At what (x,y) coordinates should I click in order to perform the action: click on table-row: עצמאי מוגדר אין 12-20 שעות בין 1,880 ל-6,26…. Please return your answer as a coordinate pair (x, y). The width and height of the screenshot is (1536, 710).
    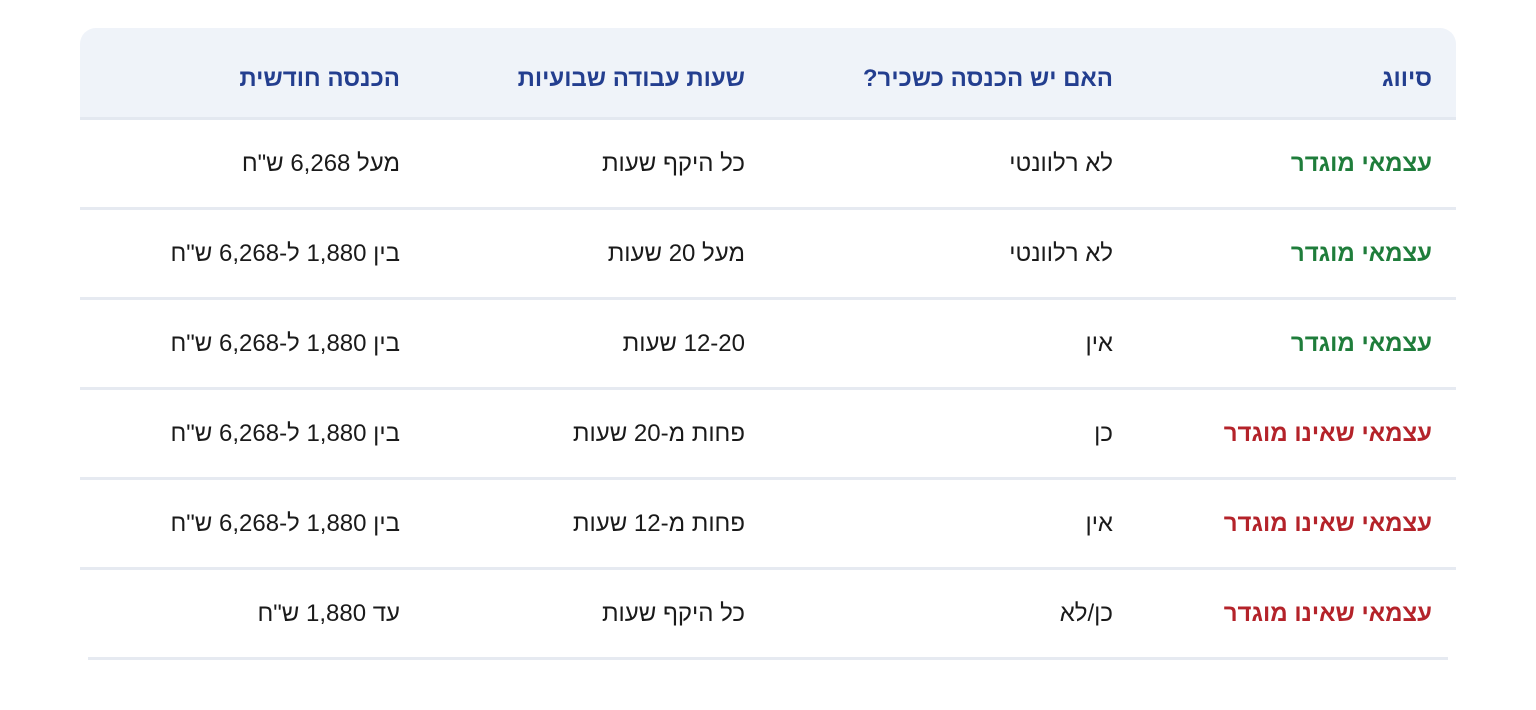
    Looking at the image, I should click on (768, 345).